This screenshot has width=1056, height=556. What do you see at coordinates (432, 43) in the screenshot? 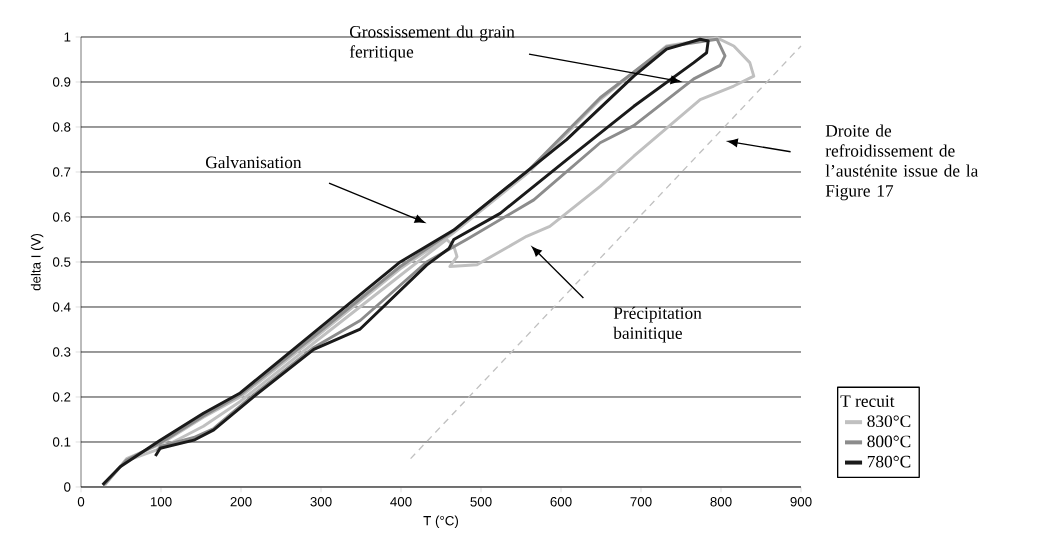
I see `annotation: Grossissement du grain ferritique` at bounding box center [432, 43].